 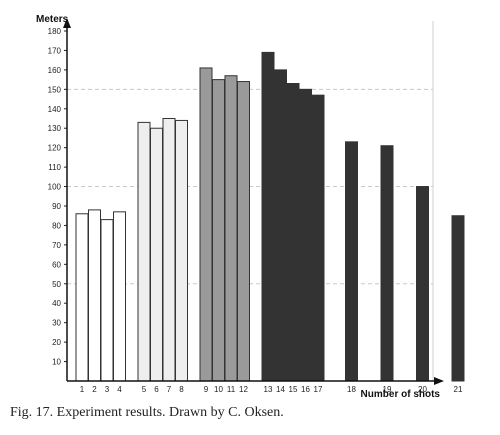 I want to click on x-tick-label-12: 12, so click(x=243, y=389).